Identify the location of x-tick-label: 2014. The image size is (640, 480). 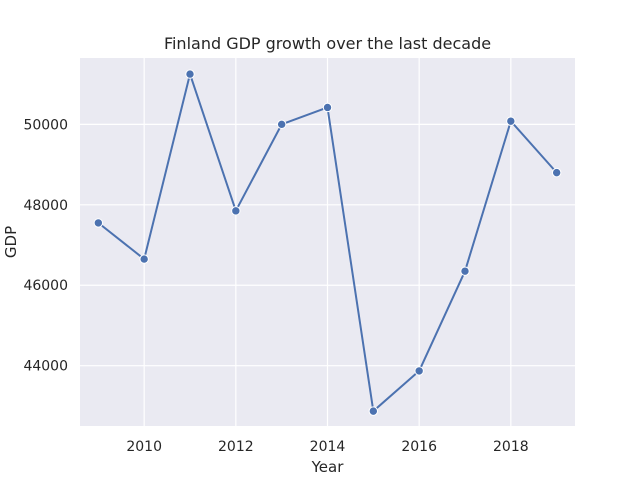
(328, 447).